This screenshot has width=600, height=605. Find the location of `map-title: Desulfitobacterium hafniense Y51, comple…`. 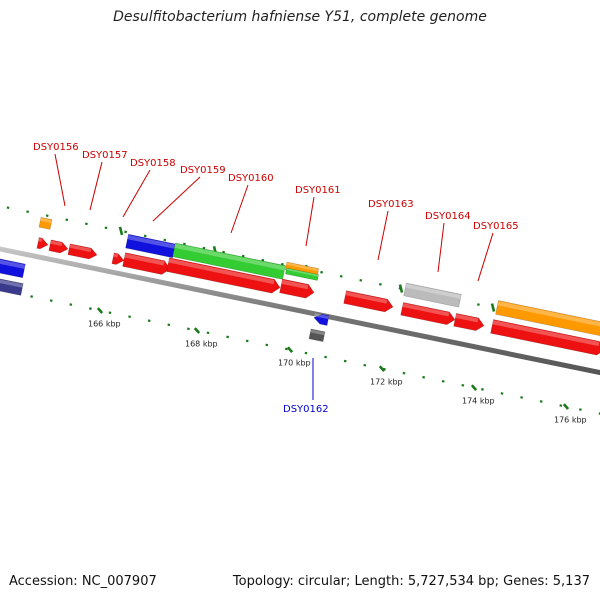

map-title: Desulfitobacterium hafniense Y51, comple… is located at coordinates (300, 17).